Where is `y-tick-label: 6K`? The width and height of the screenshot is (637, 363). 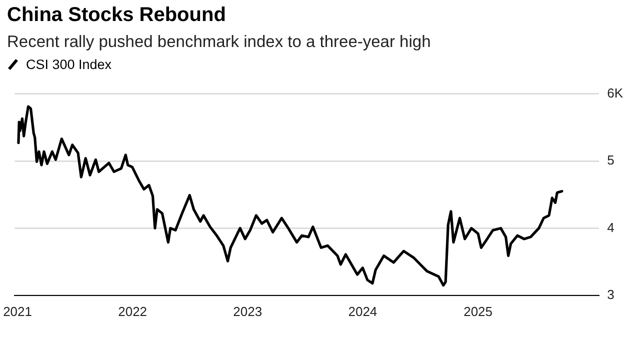 y-tick-label: 6K is located at coordinates (615, 92).